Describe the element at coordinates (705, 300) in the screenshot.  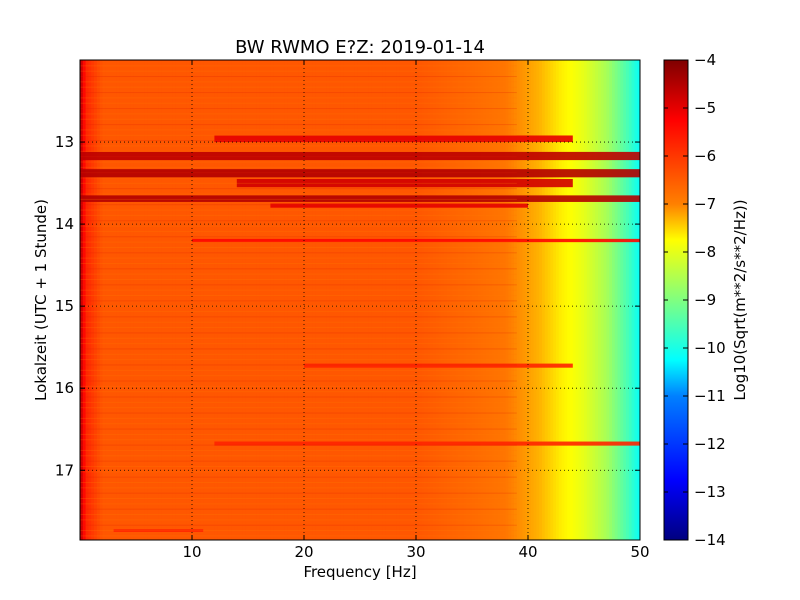
I see `colorbar-tick-label: −9` at that location.